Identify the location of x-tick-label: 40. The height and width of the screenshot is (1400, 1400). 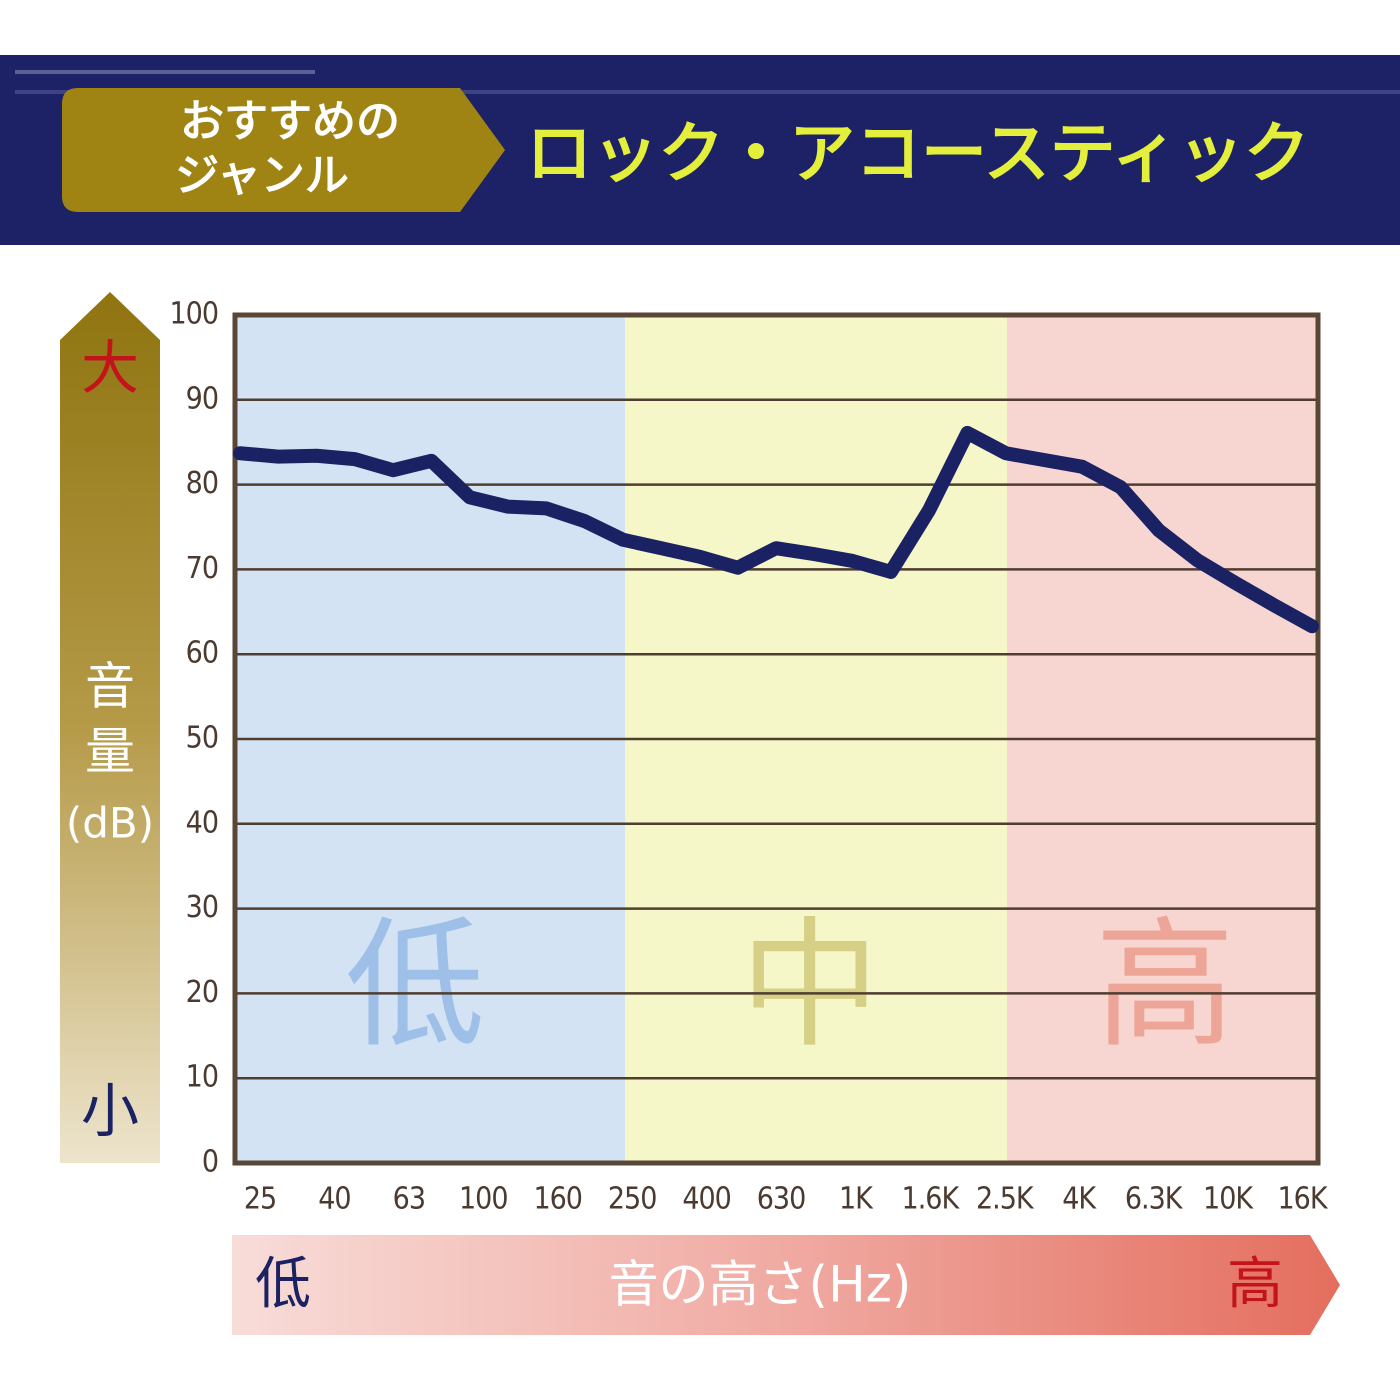
(334, 1199).